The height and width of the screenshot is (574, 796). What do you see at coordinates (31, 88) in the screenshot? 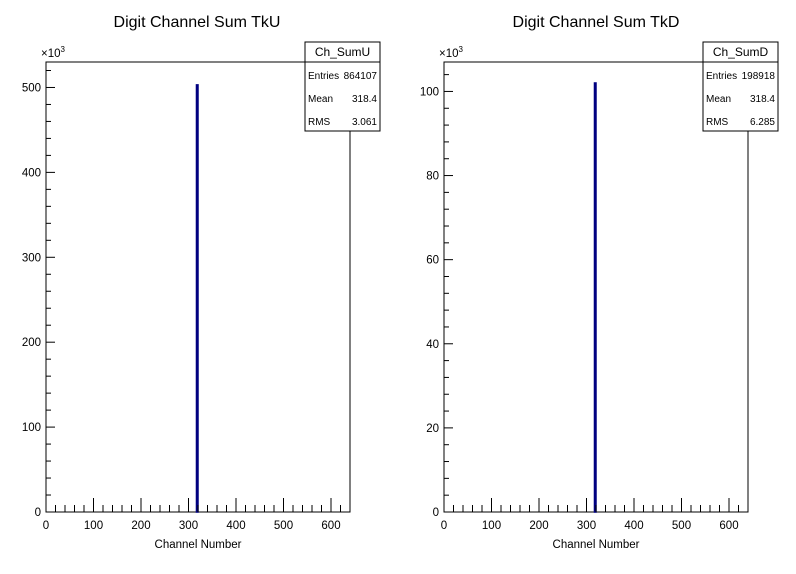
I see `y-tick-label: 500` at bounding box center [31, 88].